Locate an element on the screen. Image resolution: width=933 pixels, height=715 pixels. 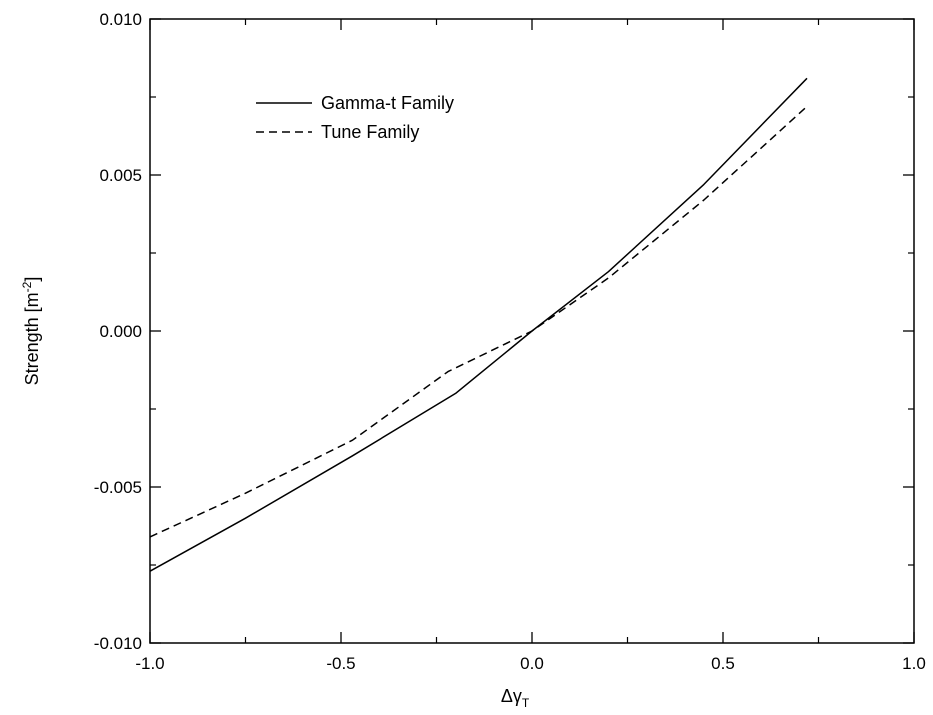
y-tick-label: -0.010 is located at coordinates (118, 643).